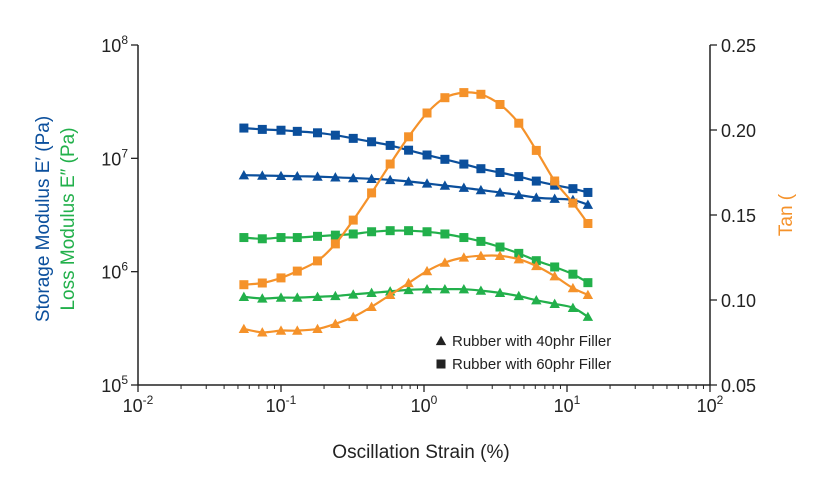 This screenshot has width=830, height=493. I want to click on x-tick-exponent: 1, so click(577, 400).